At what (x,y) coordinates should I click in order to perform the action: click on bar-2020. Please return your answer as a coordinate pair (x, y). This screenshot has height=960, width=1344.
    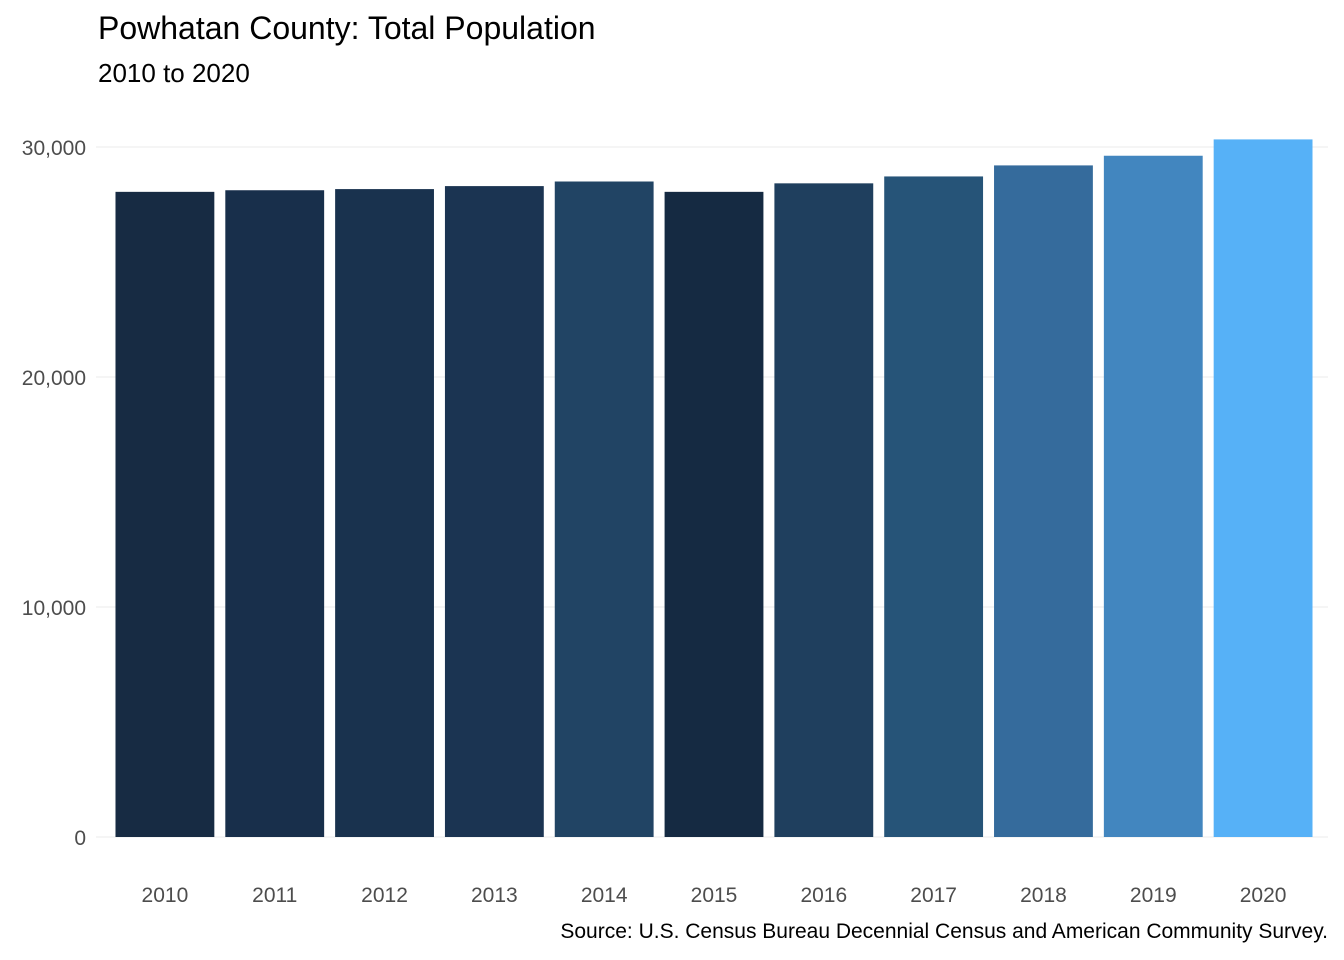
    Looking at the image, I should click on (1263, 488).